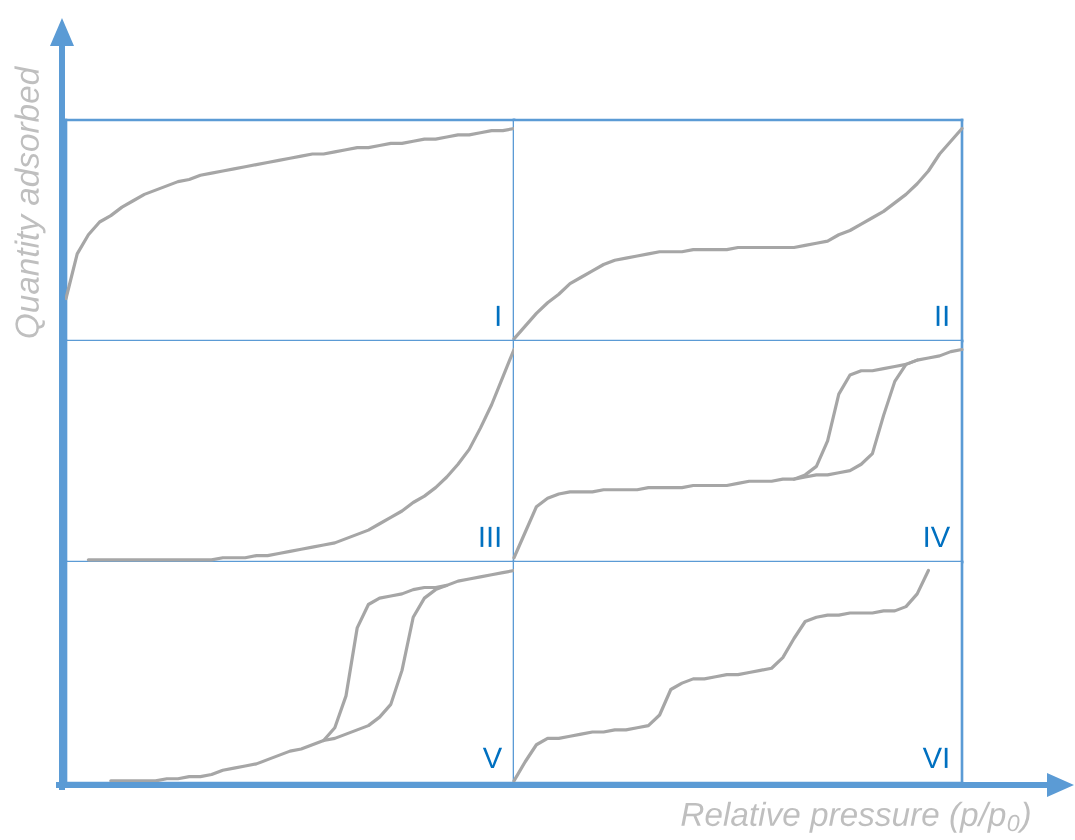 The height and width of the screenshot is (840, 1075). Describe the element at coordinates (490, 536) in the screenshot. I see `annotation: III` at that location.